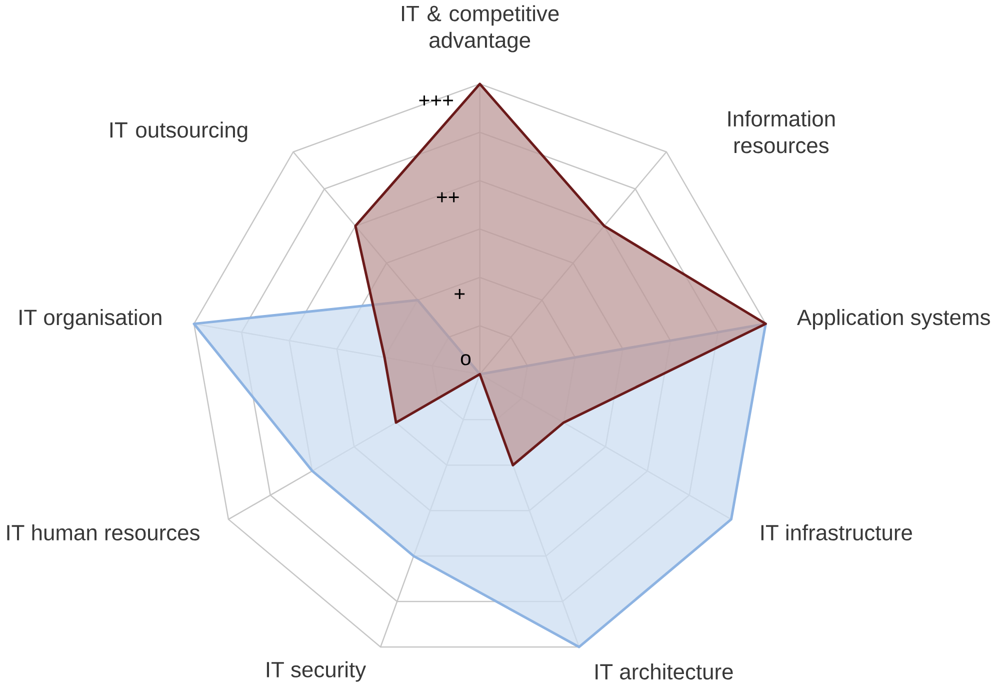 The height and width of the screenshot is (687, 996). Describe the element at coordinates (91, 319) in the screenshot. I see `spoke-label: IT organisation` at that location.